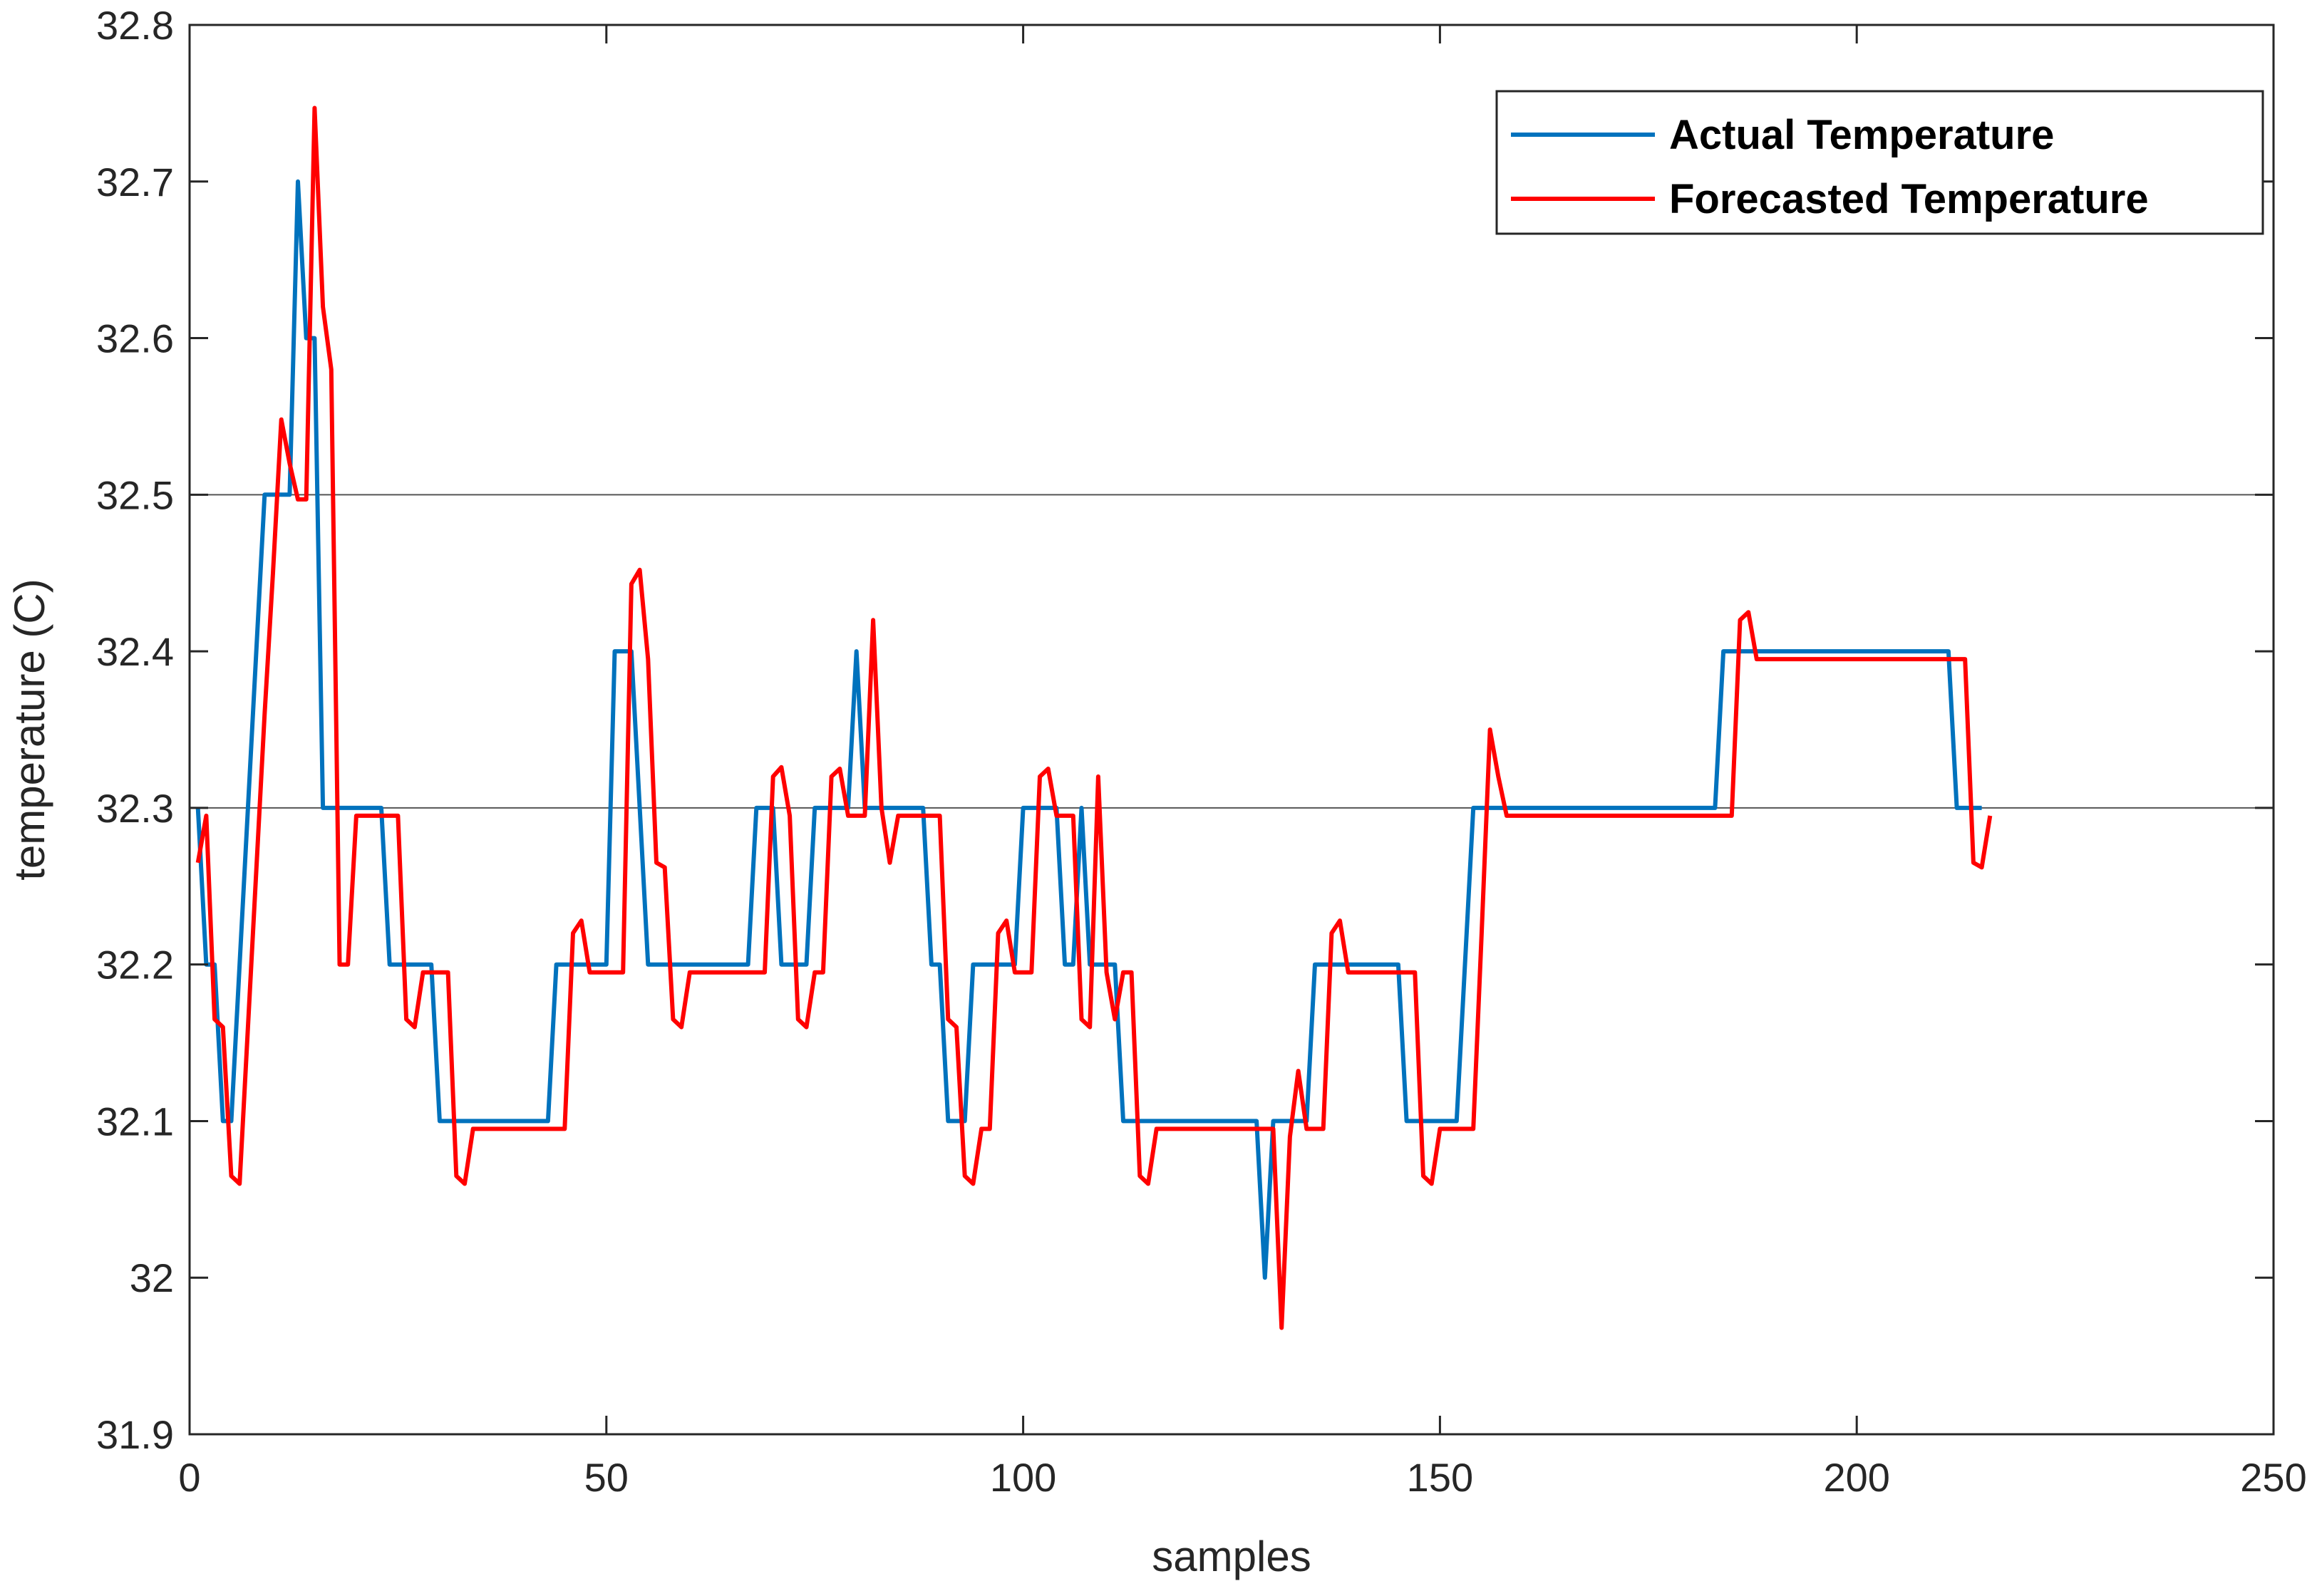 The image size is (2317, 1596). Describe the element at coordinates (29, 729) in the screenshot. I see `y-axis-label: temperature (C)` at that location.